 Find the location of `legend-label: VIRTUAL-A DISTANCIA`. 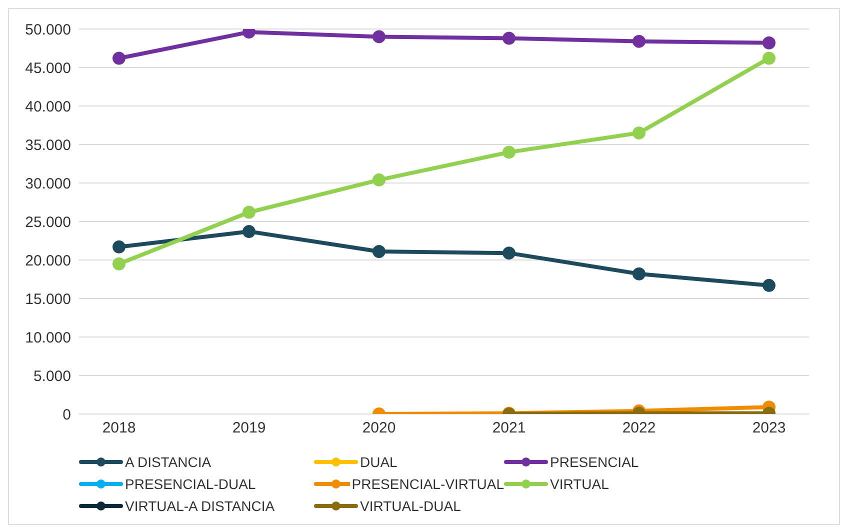

legend-label: VIRTUAL-A DISTANCIA is located at coordinates (200, 506).